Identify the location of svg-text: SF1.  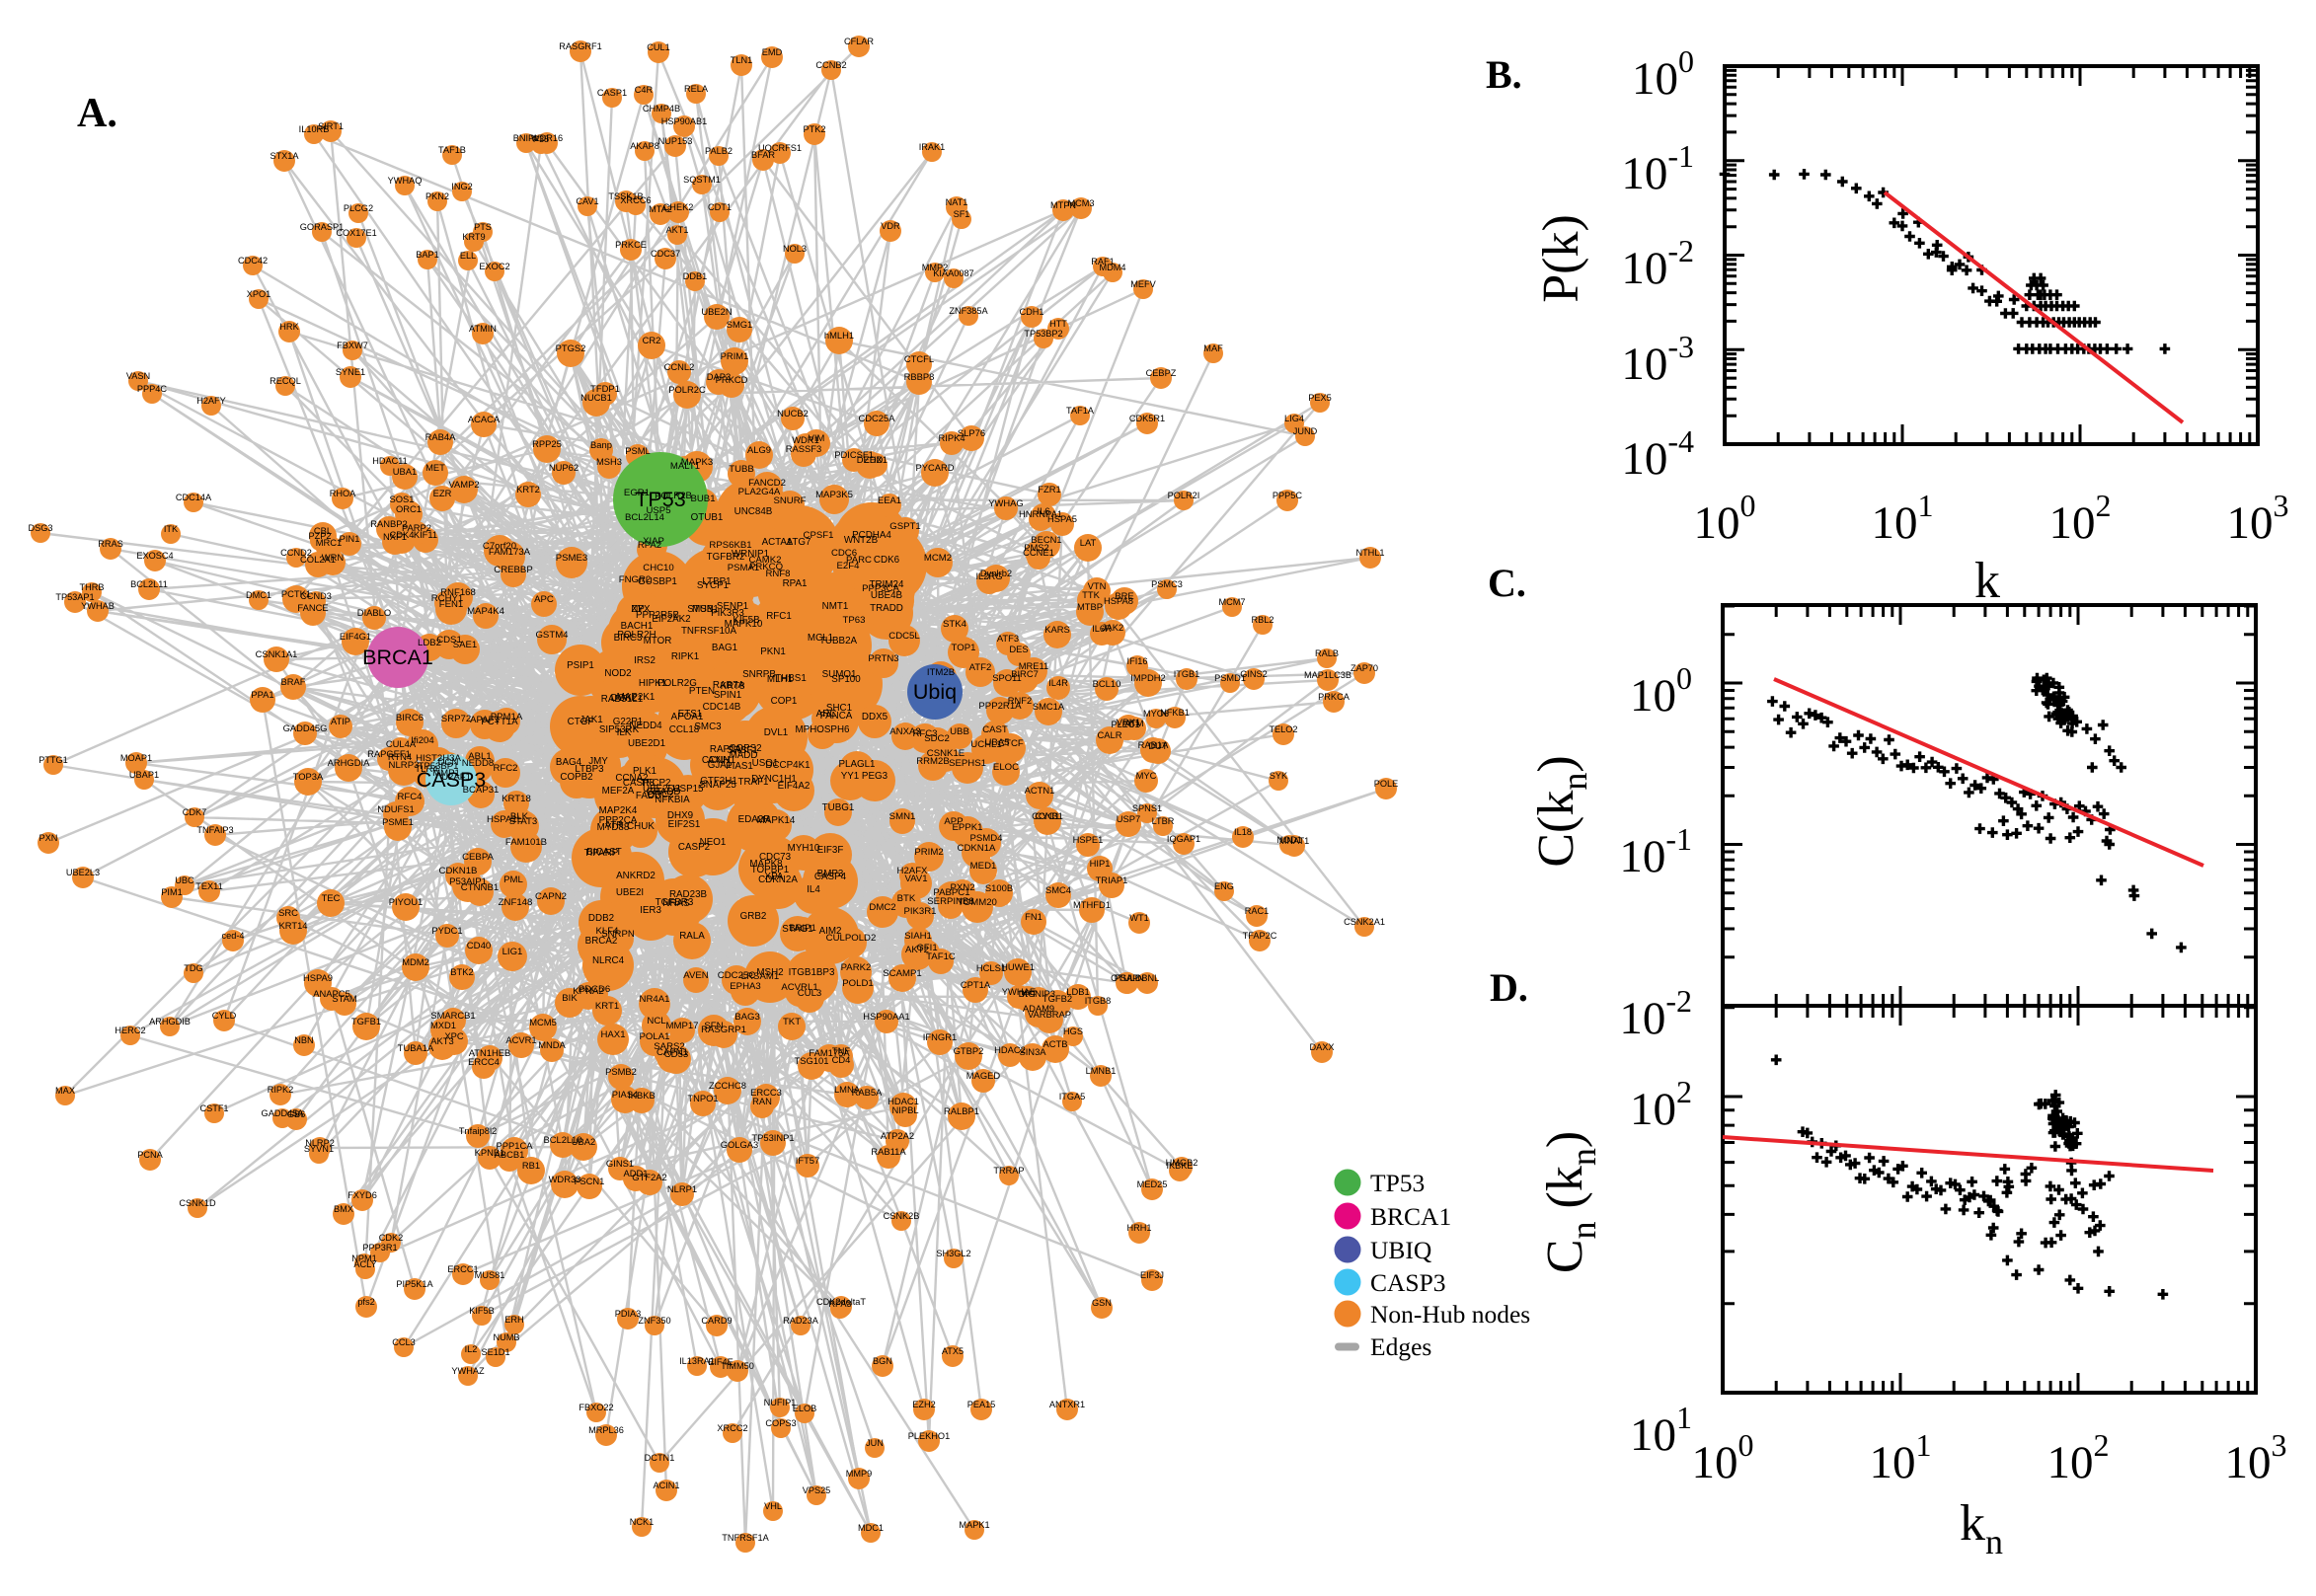
(962, 214).